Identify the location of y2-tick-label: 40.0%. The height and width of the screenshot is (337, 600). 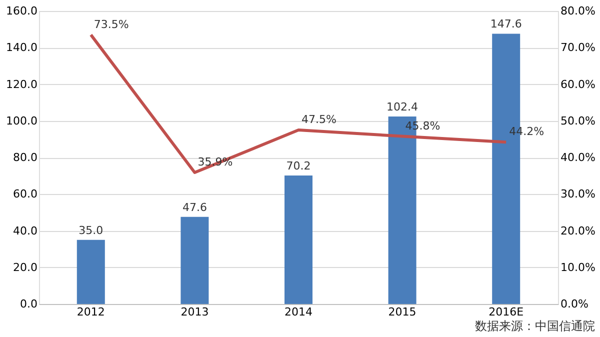
(578, 157).